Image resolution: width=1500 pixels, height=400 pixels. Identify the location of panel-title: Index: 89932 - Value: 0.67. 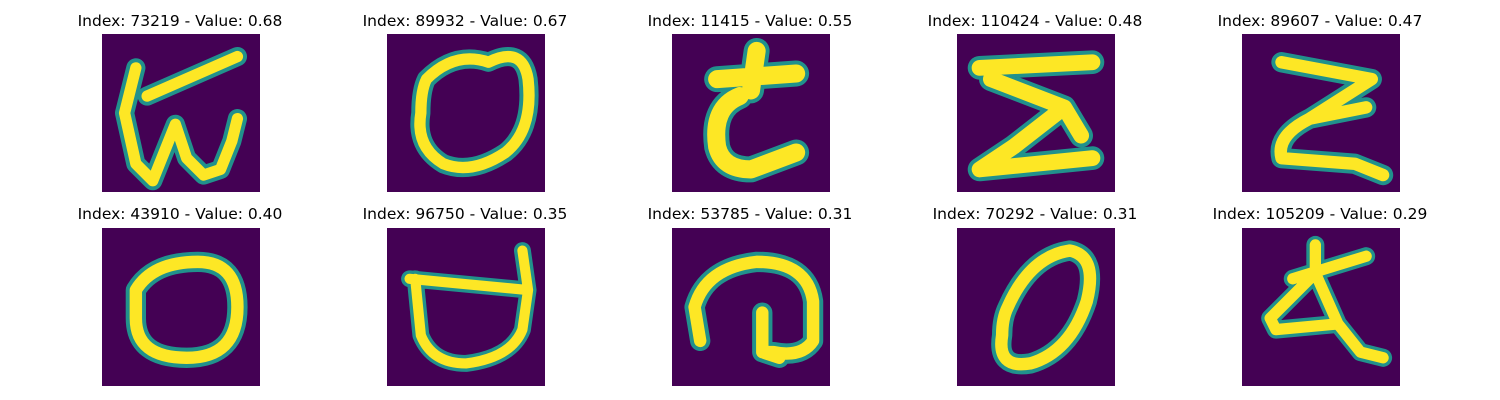
(465, 21).